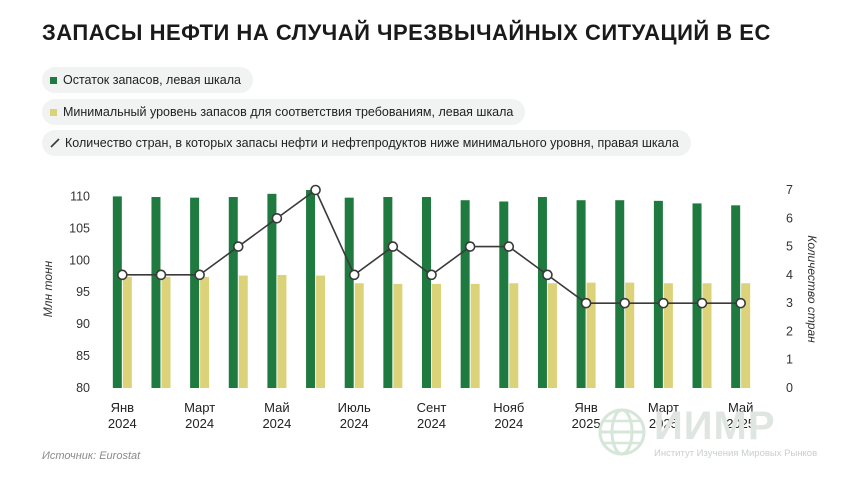  I want to click on y-tick-label: 85, so click(83, 356).